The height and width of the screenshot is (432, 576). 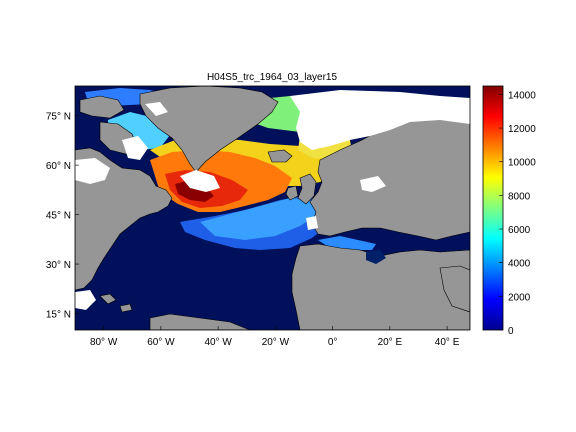 What do you see at coordinates (280, 156) in the screenshot?
I see `land-iceland` at bounding box center [280, 156].